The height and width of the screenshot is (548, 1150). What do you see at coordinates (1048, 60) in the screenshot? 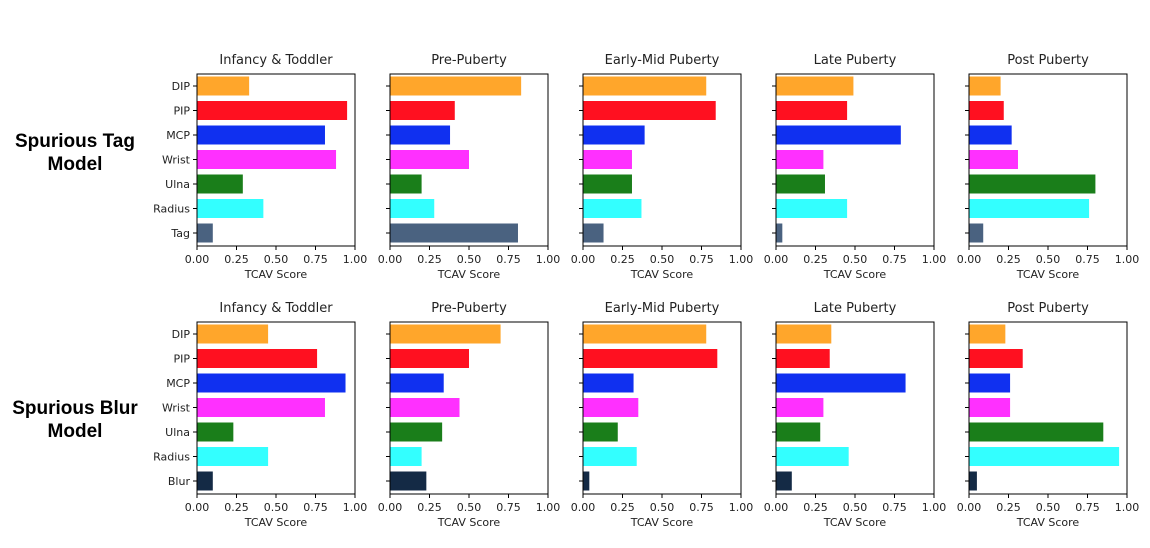
I see `chart-title: Post Puberty` at bounding box center [1048, 60].